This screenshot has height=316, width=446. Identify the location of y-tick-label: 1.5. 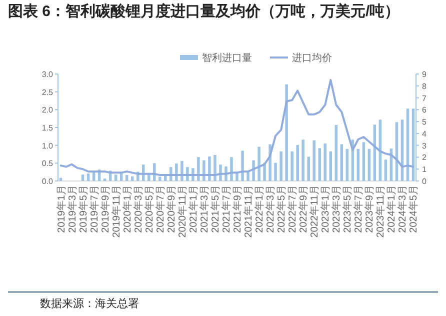
(48, 128).